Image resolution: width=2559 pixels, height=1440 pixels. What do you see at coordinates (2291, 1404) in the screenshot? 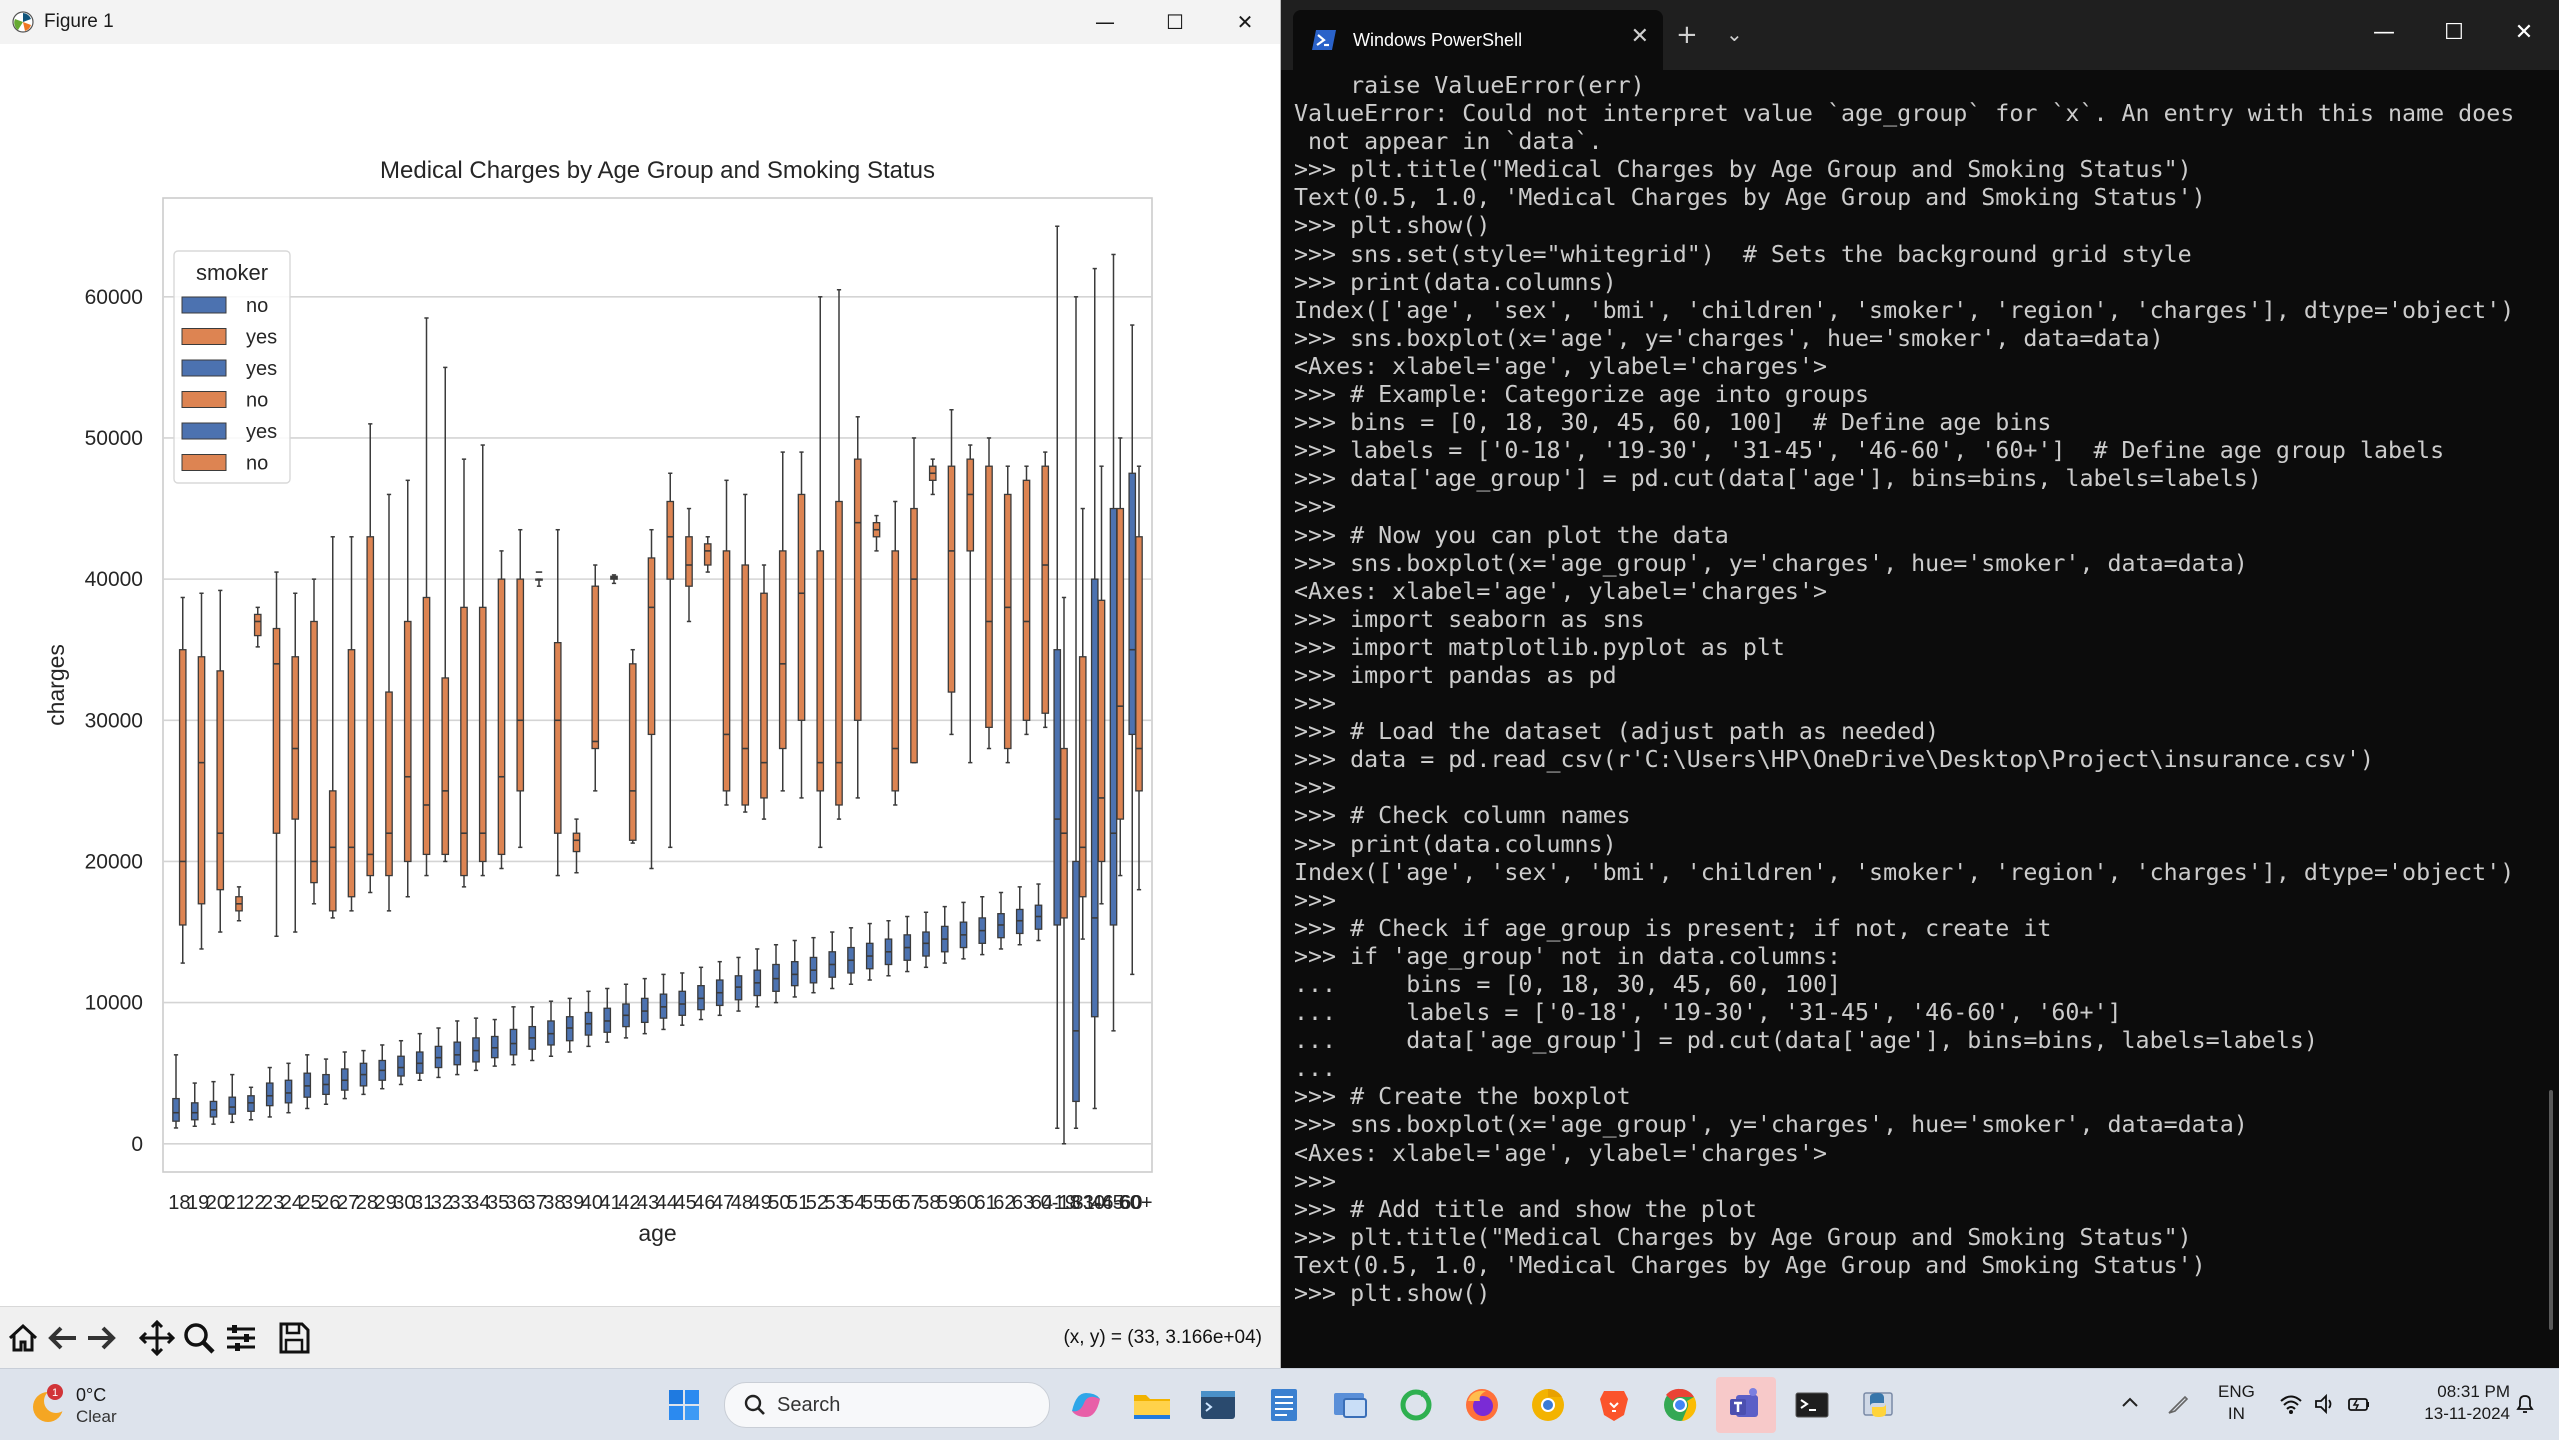
I see `wifi-icon` at bounding box center [2291, 1404].